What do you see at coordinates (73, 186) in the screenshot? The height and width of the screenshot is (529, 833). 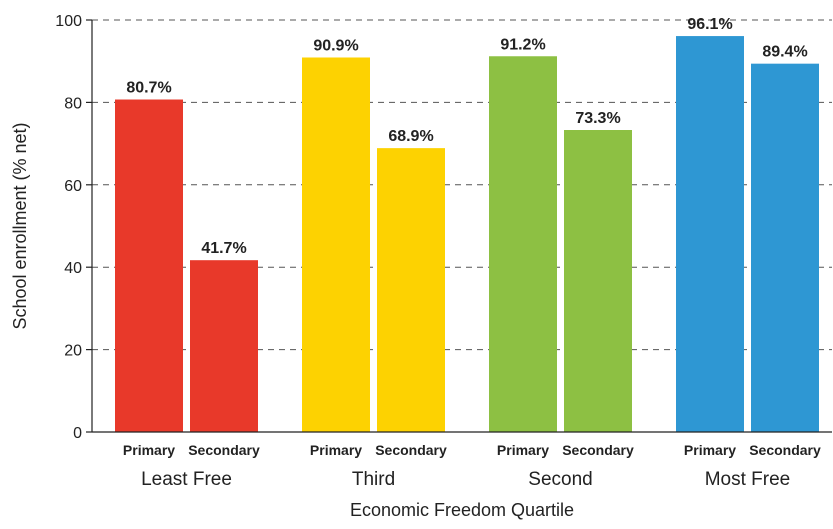 I see `y-tick-label: 60` at bounding box center [73, 186].